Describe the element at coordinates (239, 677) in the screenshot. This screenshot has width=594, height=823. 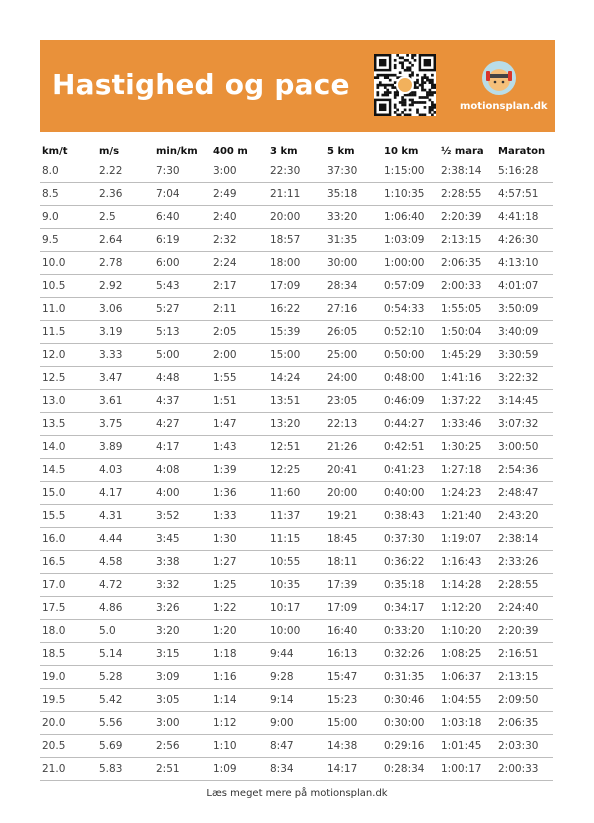
I see `table-cell: 1:16` at that location.